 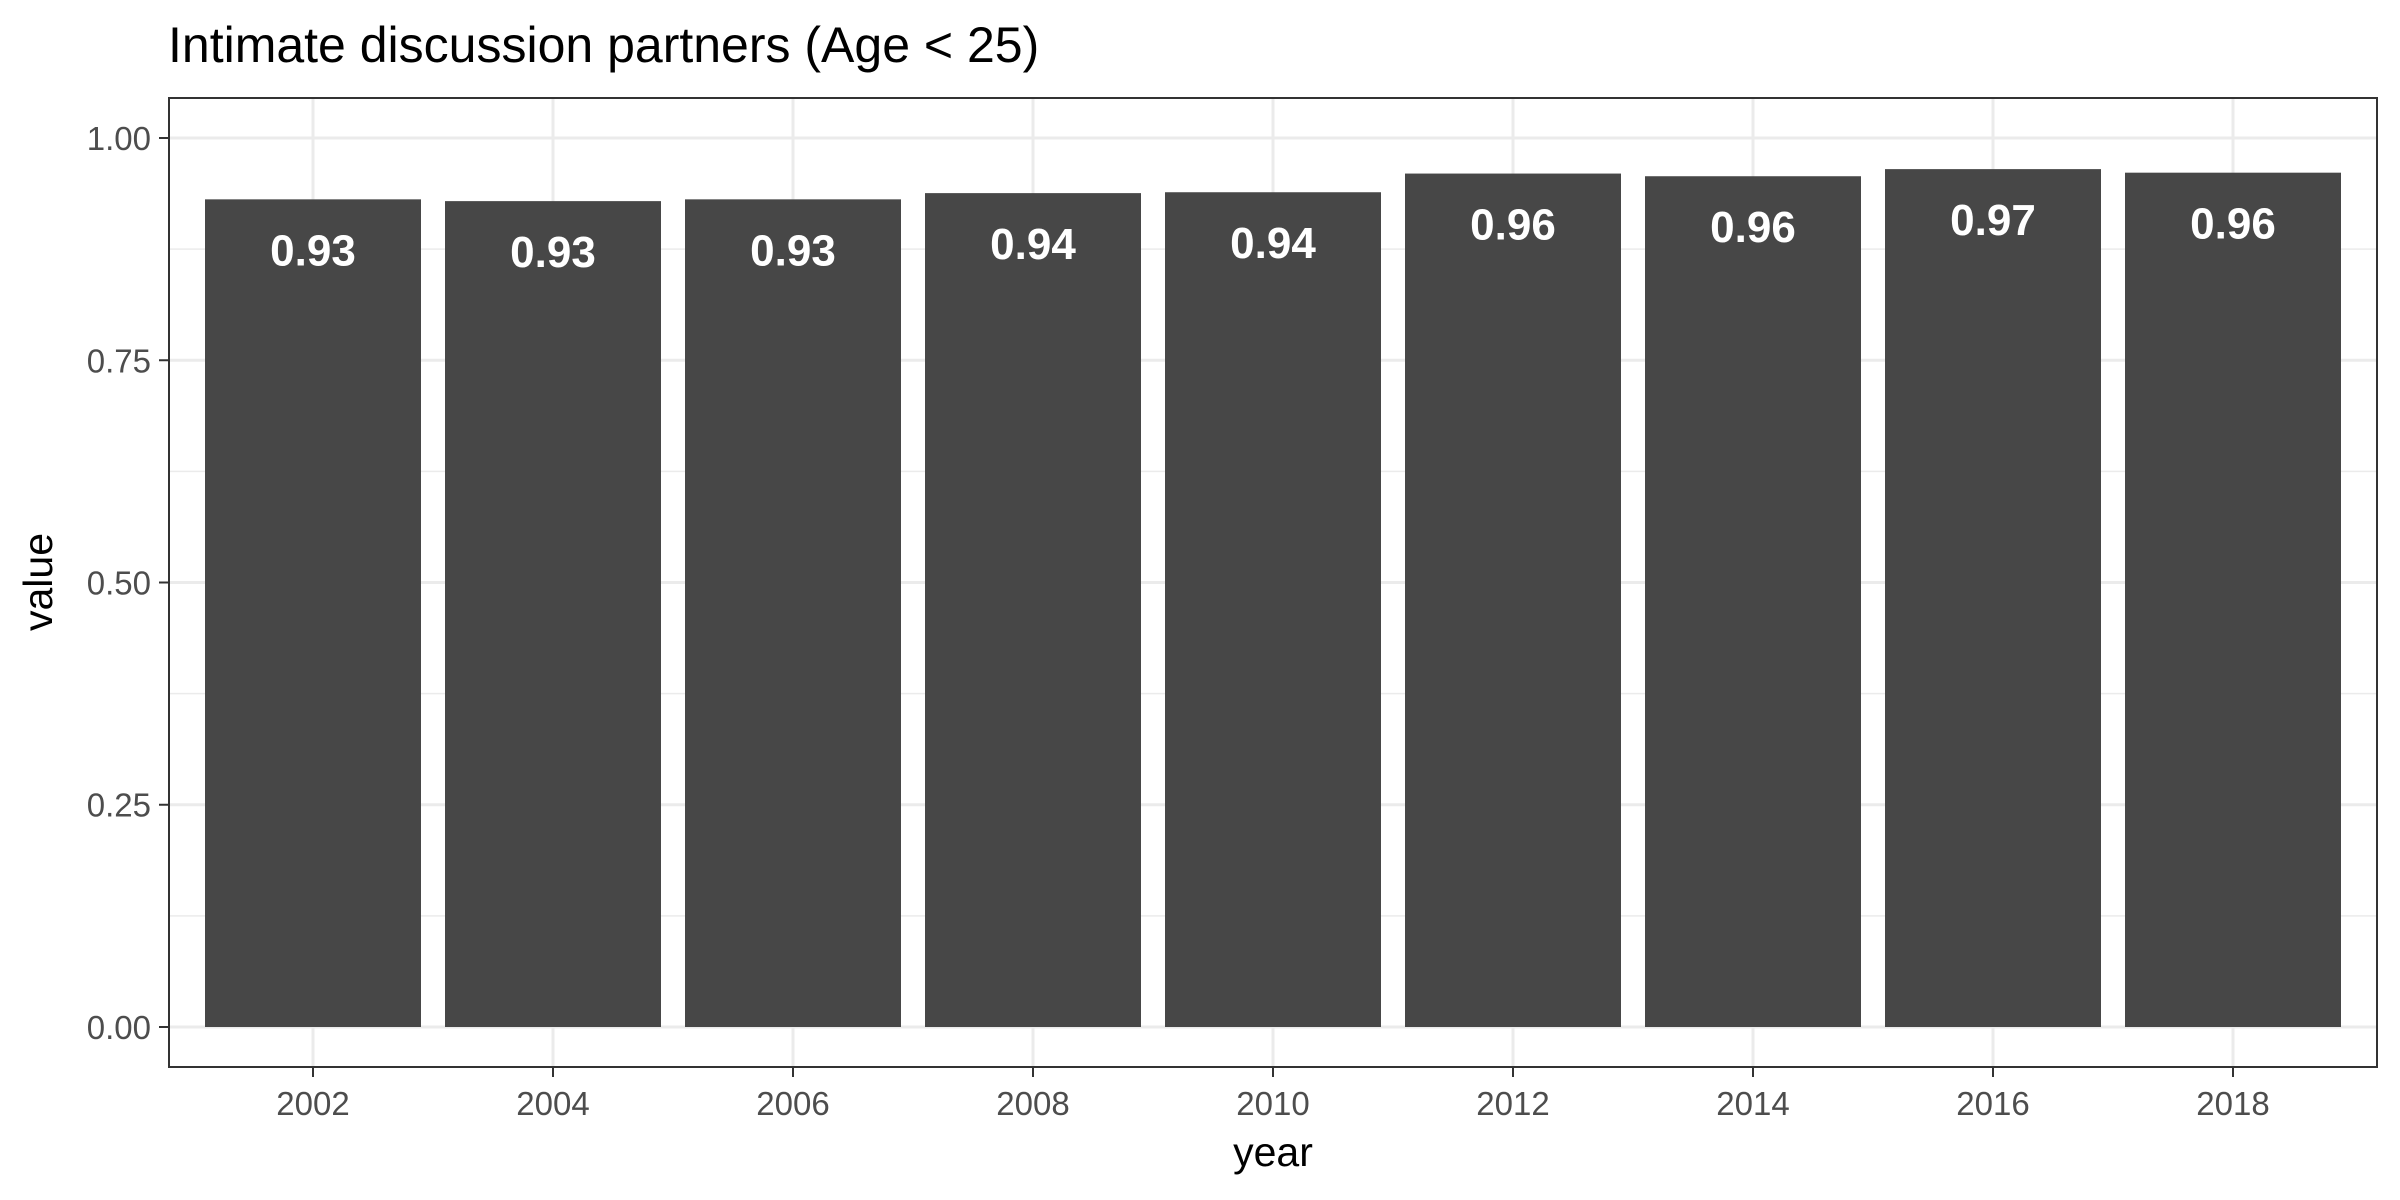 What do you see at coordinates (119, 805) in the screenshot?
I see `y-tick-label: 0.25` at bounding box center [119, 805].